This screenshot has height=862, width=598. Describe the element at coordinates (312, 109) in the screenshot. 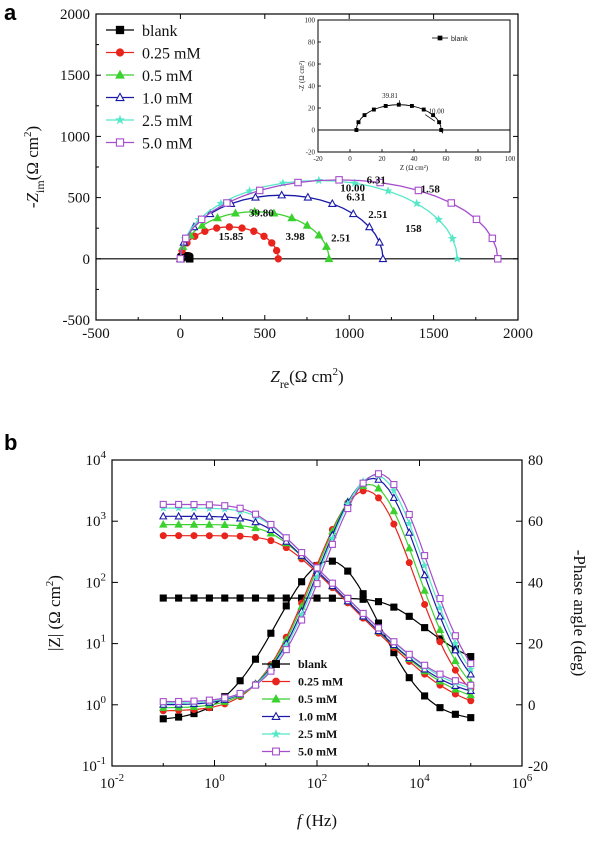

I see `inset-y-tick-label: 20` at that location.